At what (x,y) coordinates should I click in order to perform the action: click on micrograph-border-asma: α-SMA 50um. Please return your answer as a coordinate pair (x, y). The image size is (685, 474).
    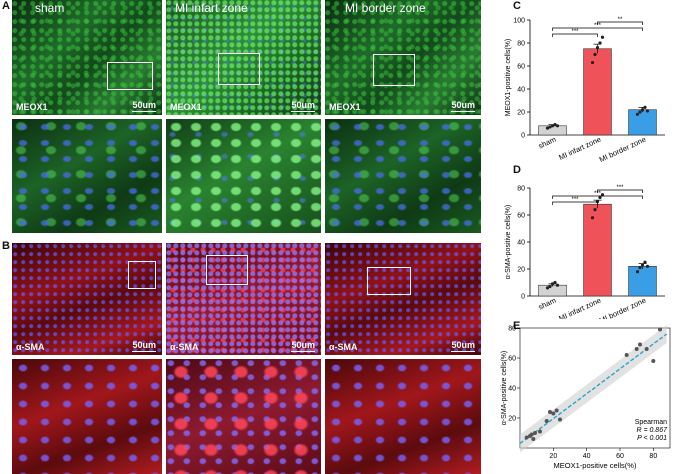
    Looking at the image, I should click on (403, 299).